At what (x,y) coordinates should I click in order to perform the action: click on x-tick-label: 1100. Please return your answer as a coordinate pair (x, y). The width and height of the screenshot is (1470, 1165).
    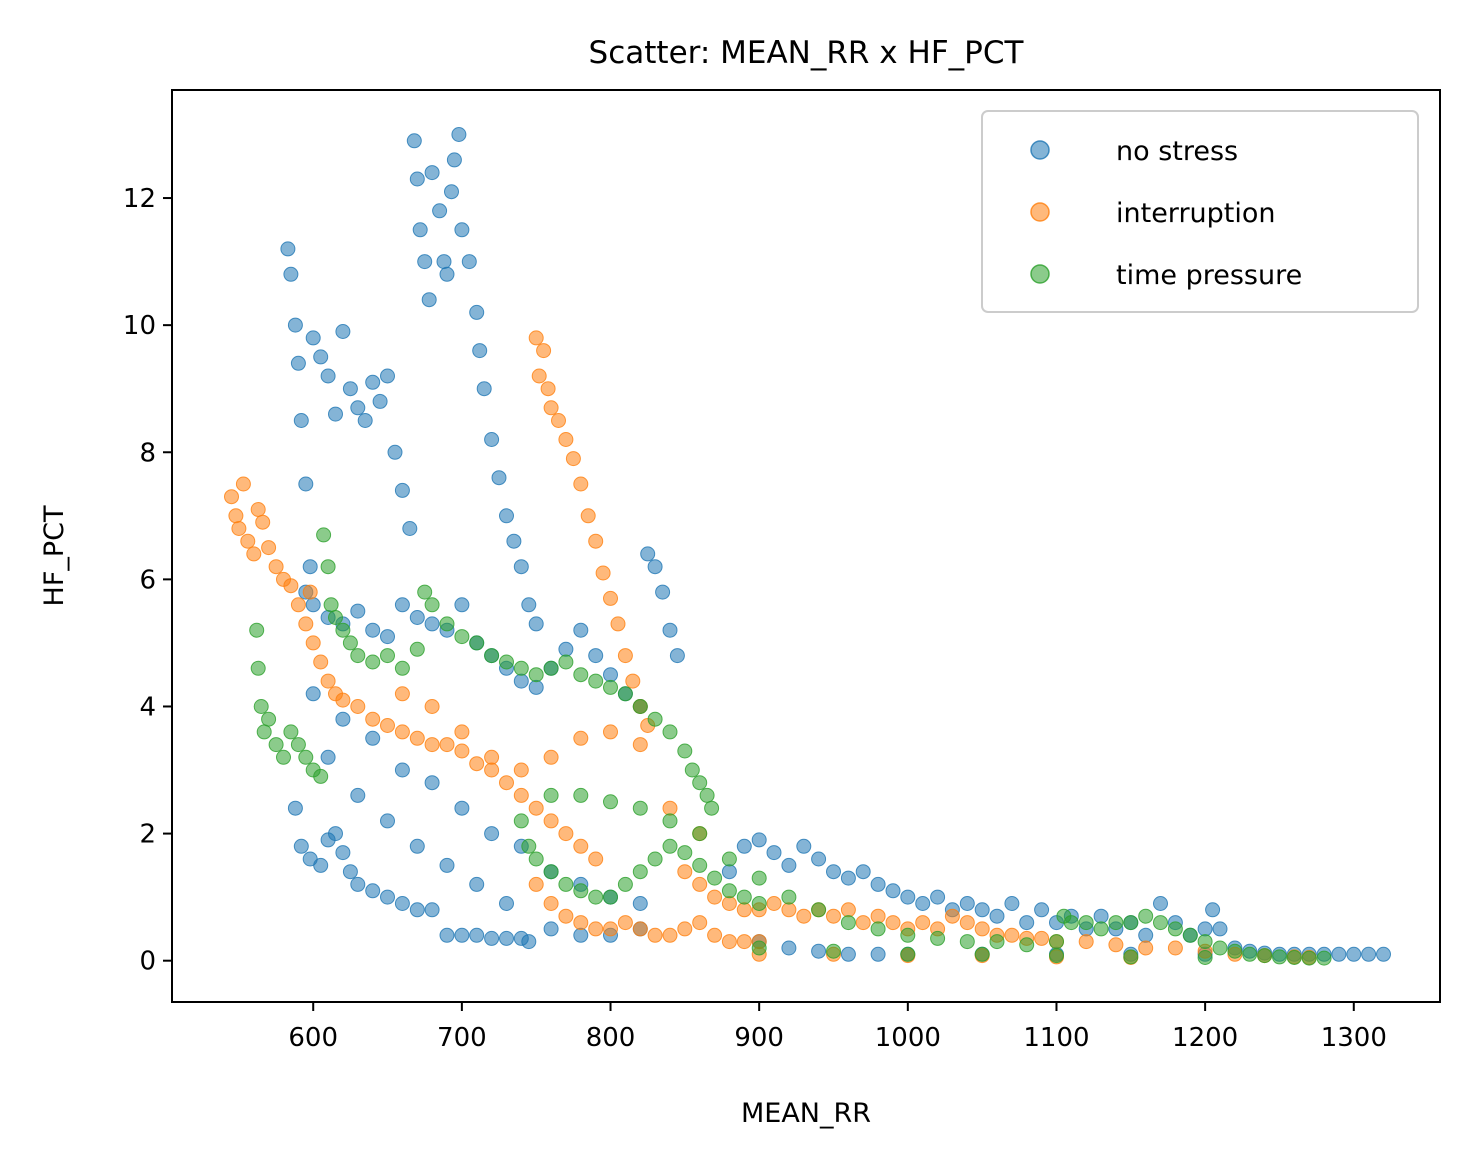
    Looking at the image, I should click on (1056, 1038).